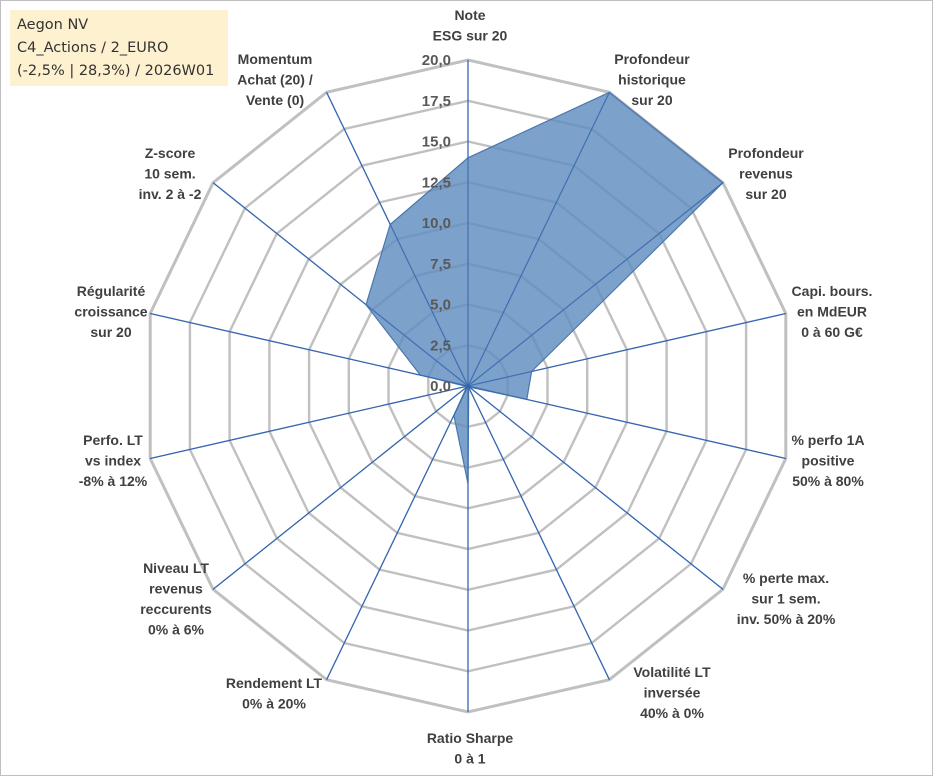  What do you see at coordinates (436, 182) in the screenshot?
I see `tick-label: 12,5` at bounding box center [436, 182].